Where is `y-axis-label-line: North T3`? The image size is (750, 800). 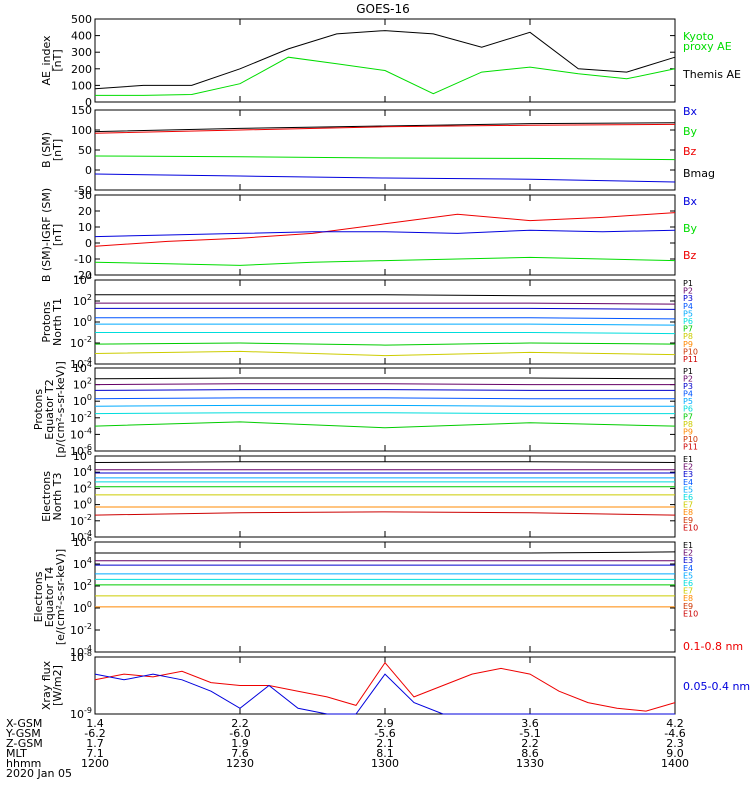 y-axis-label-line: North T3 is located at coordinates (57, 497).